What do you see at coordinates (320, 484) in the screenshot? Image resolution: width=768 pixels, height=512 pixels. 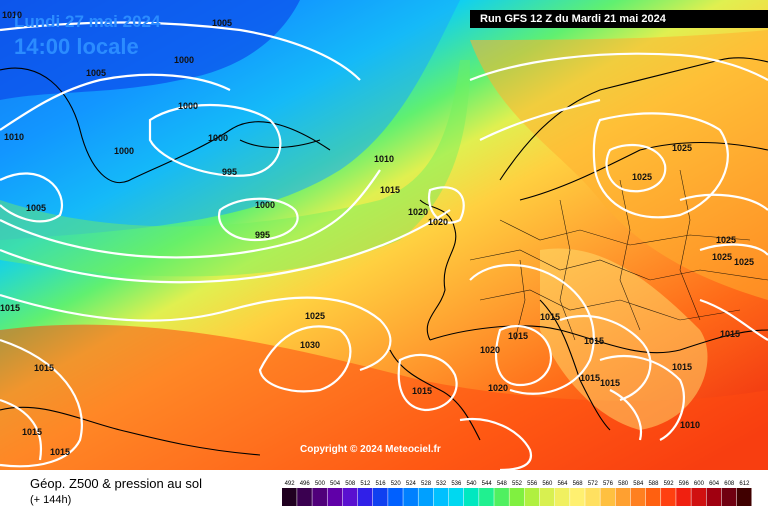 I see `legend-tick-label: 500` at bounding box center [320, 484].